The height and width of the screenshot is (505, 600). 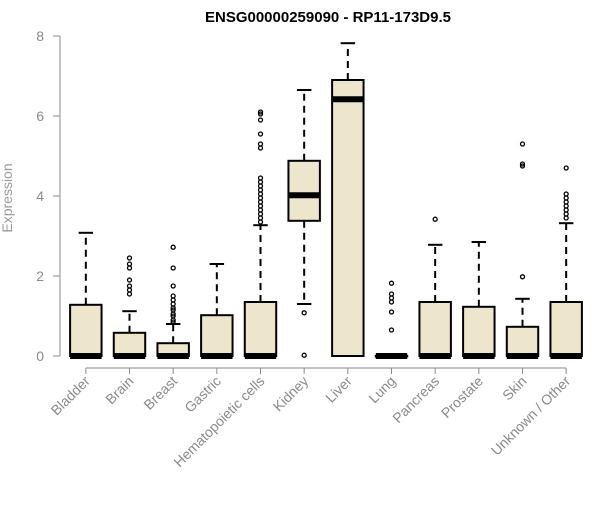 What do you see at coordinates (202, 394) in the screenshot?
I see `x-tick-label: Gastric` at bounding box center [202, 394].